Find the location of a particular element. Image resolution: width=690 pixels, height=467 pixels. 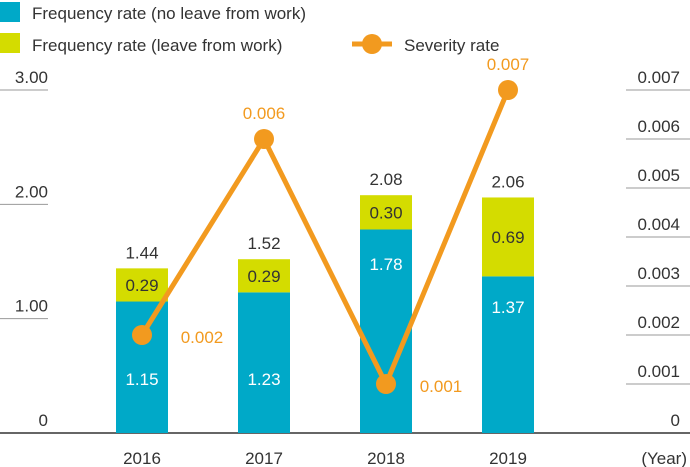

bar-total-label: 1.44 is located at coordinates (141, 252).